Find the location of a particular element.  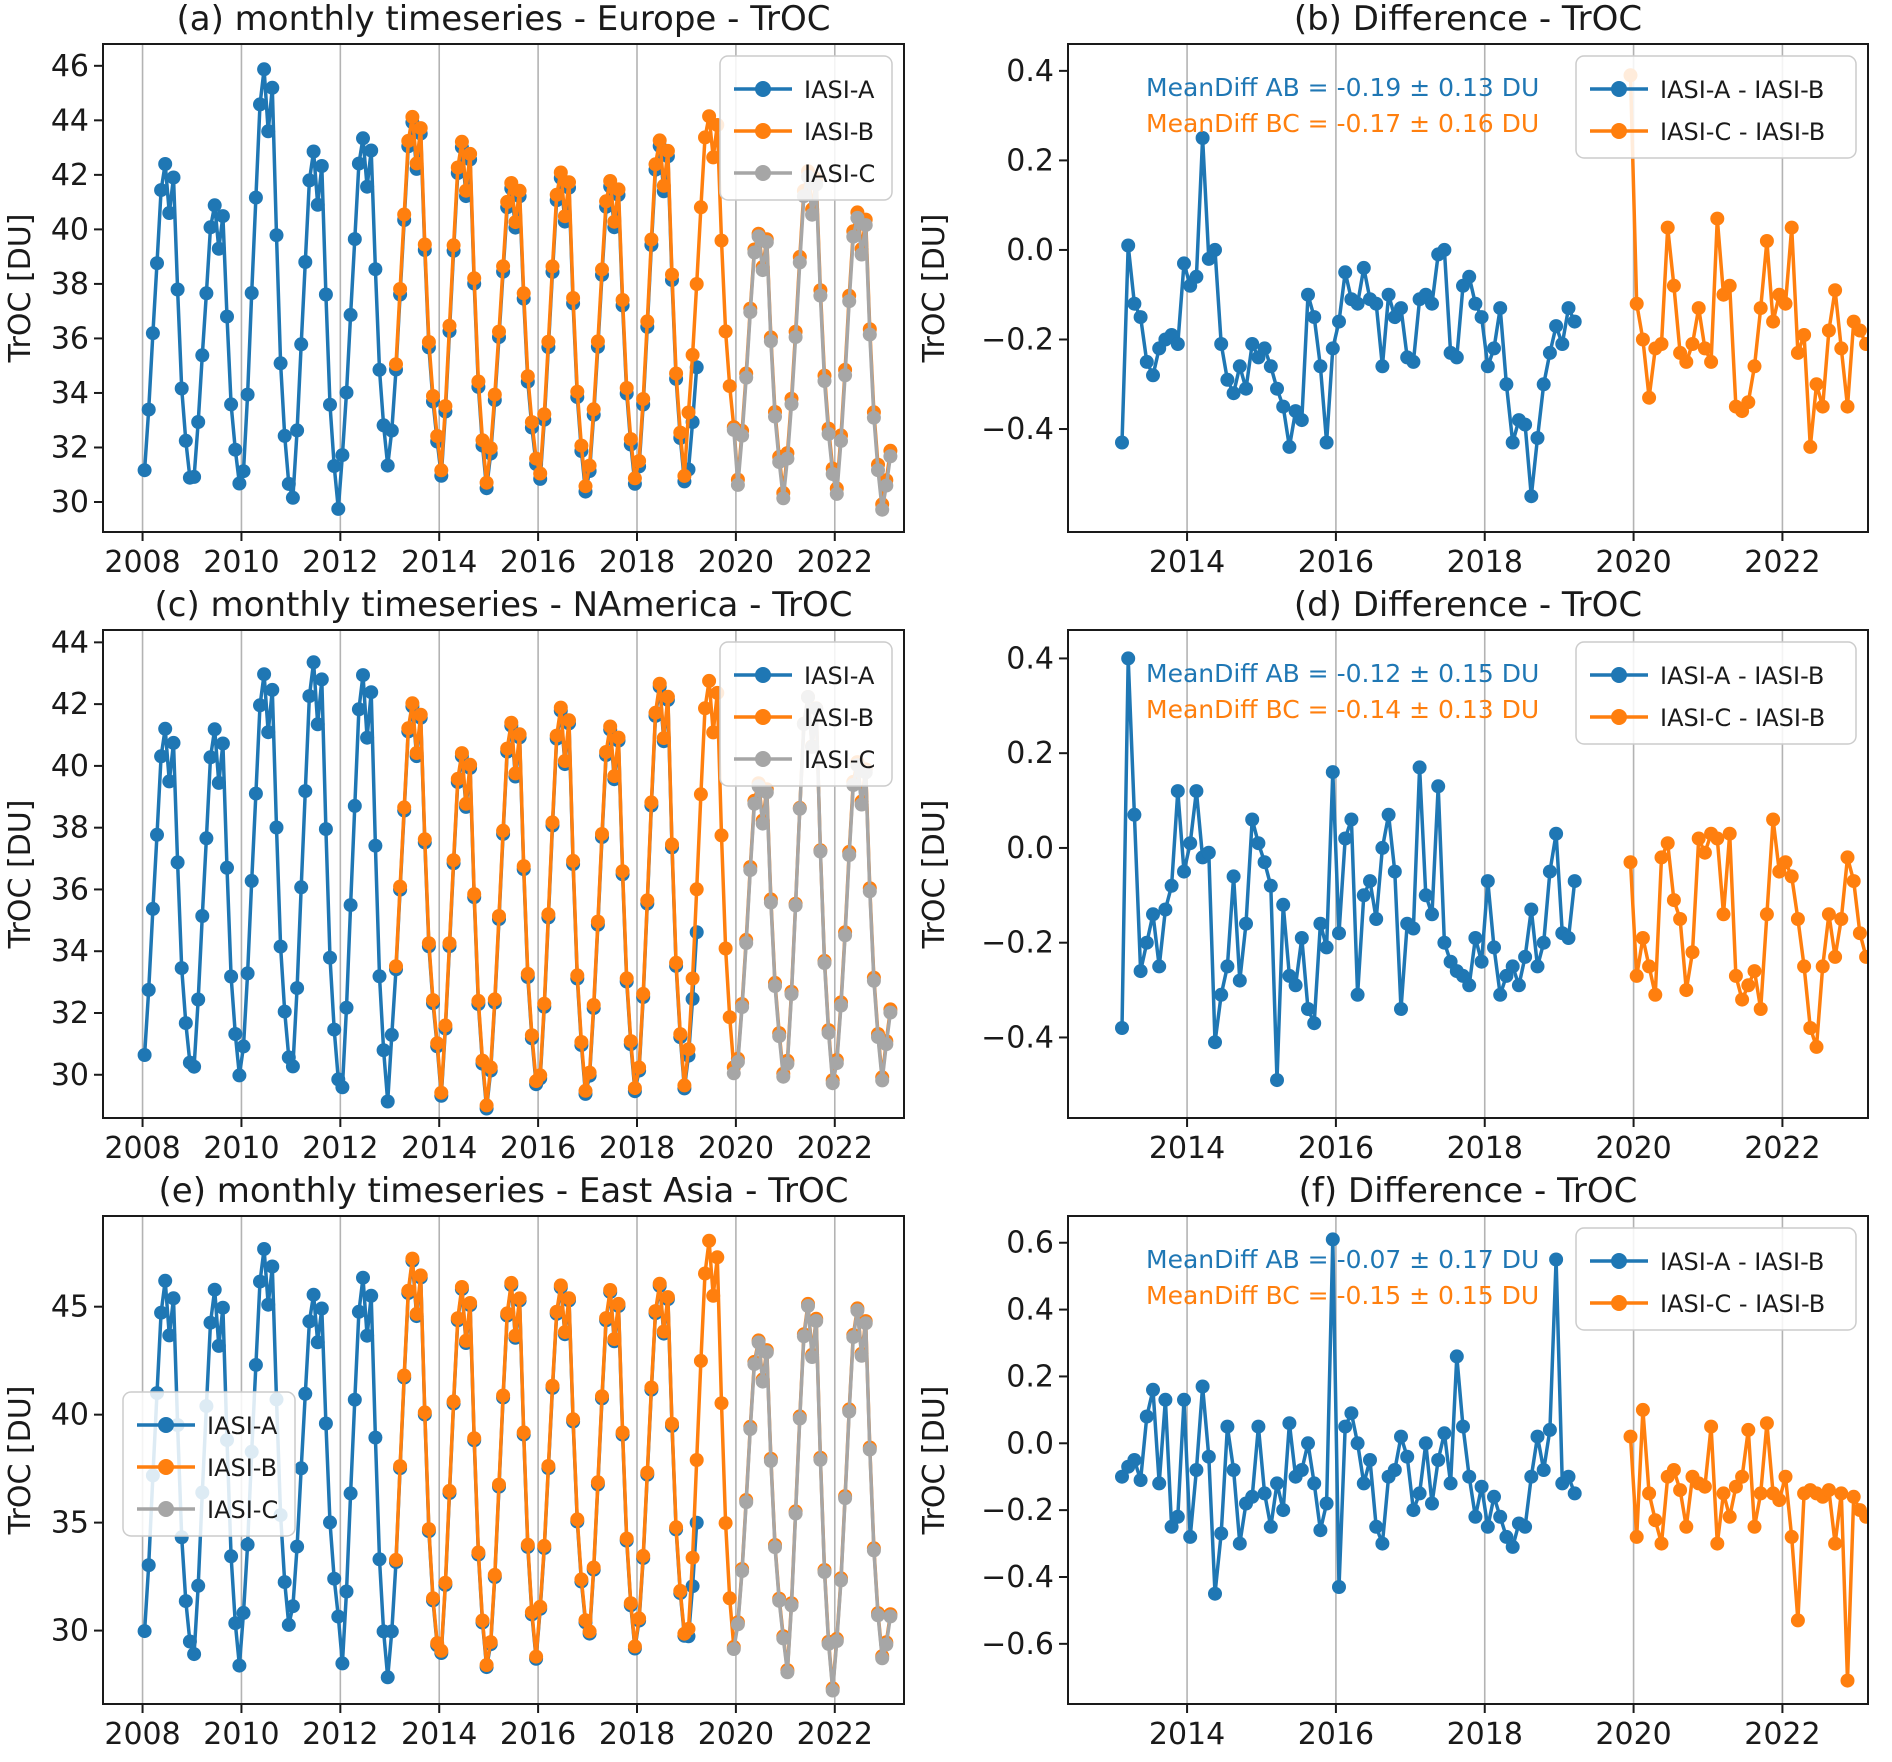

y-tick-label: 0.2 is located at coordinates (1030, 1376).